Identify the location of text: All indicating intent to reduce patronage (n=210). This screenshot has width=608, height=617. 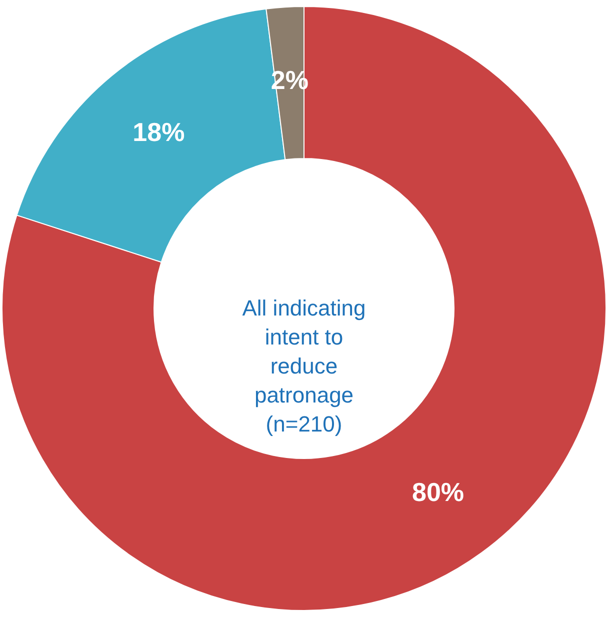
(304, 366).